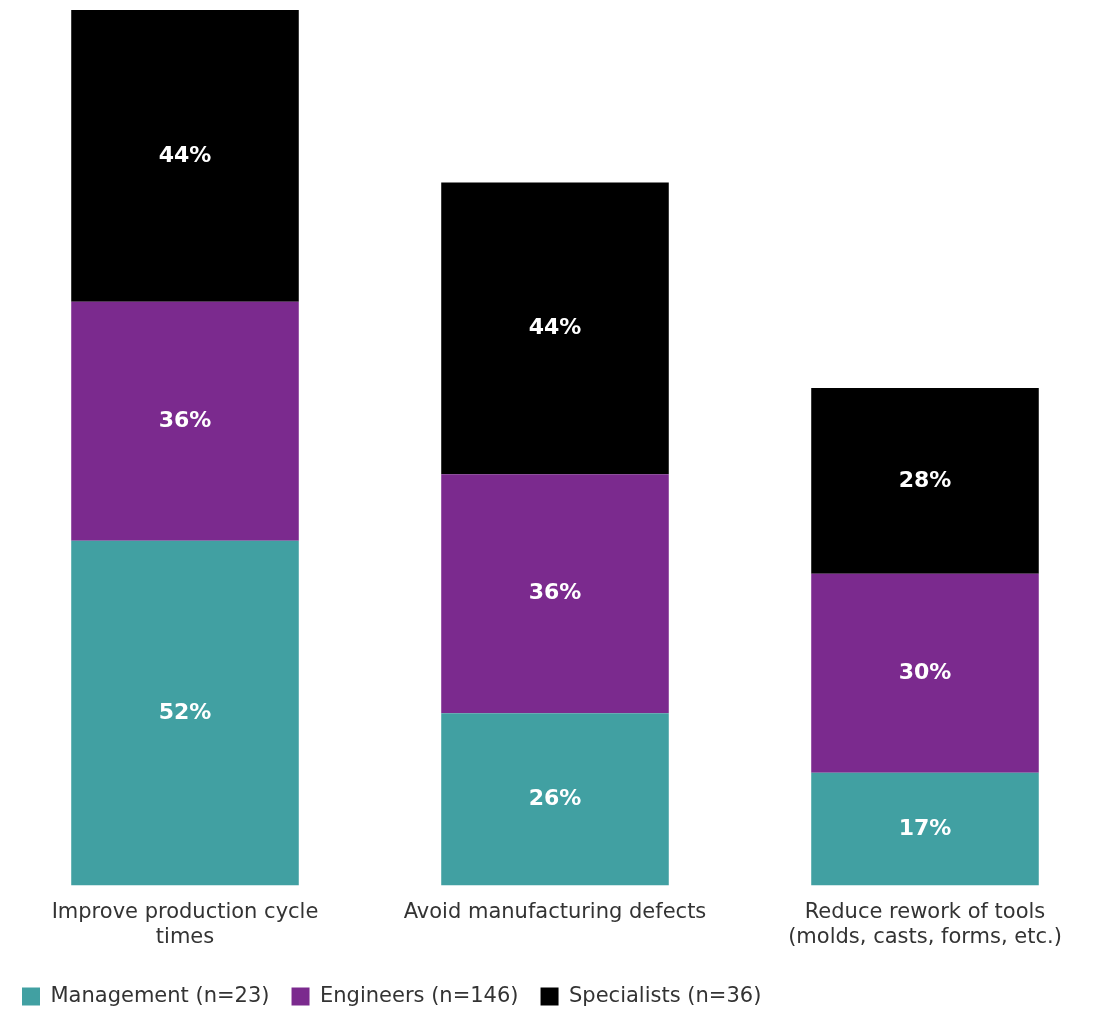  I want to click on legend-label: Specialists (n=36), so click(665, 994).